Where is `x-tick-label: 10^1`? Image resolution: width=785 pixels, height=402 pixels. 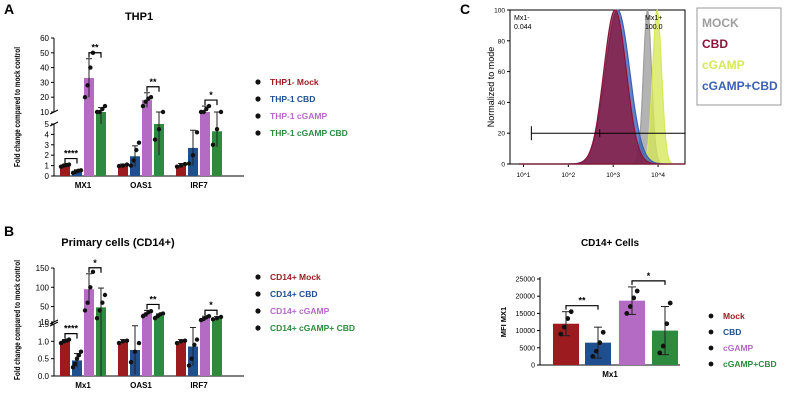 x-tick-label: 10^1 is located at coordinates (524, 175).